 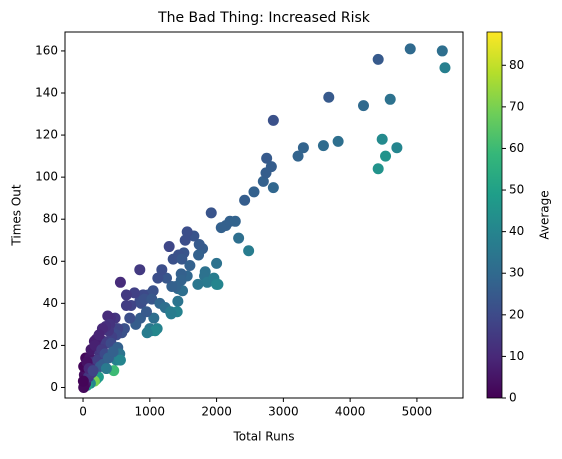 I want to click on colorbar-tick-label: 60, so click(x=516, y=148).